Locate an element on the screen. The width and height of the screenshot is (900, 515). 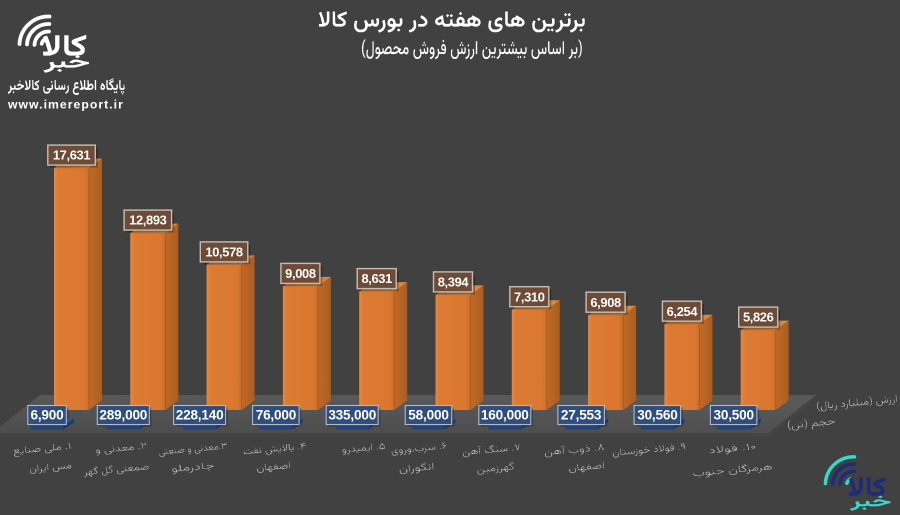
svg-text: 228,140 is located at coordinates (200, 414).